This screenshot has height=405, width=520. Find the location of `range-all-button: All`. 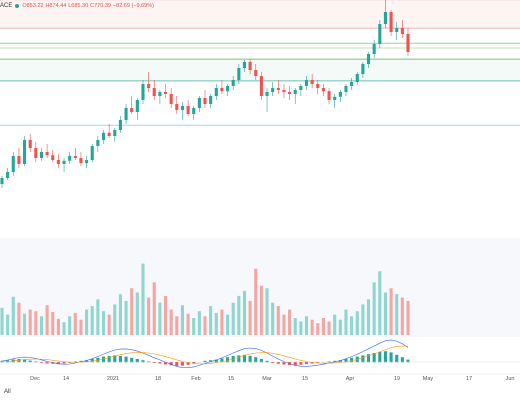

range-all-button: All is located at coordinates (7, 392).